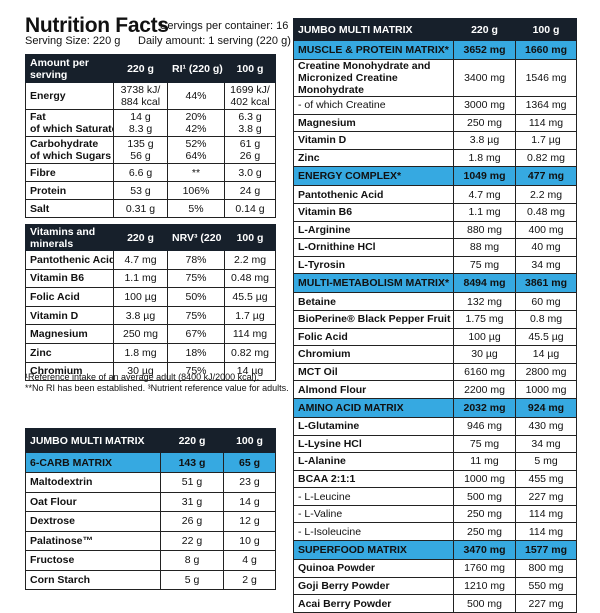 The image size is (600, 613). Describe the element at coordinates (196, 208) in the screenshot. I see `nutrition-ri: 5%` at that location.